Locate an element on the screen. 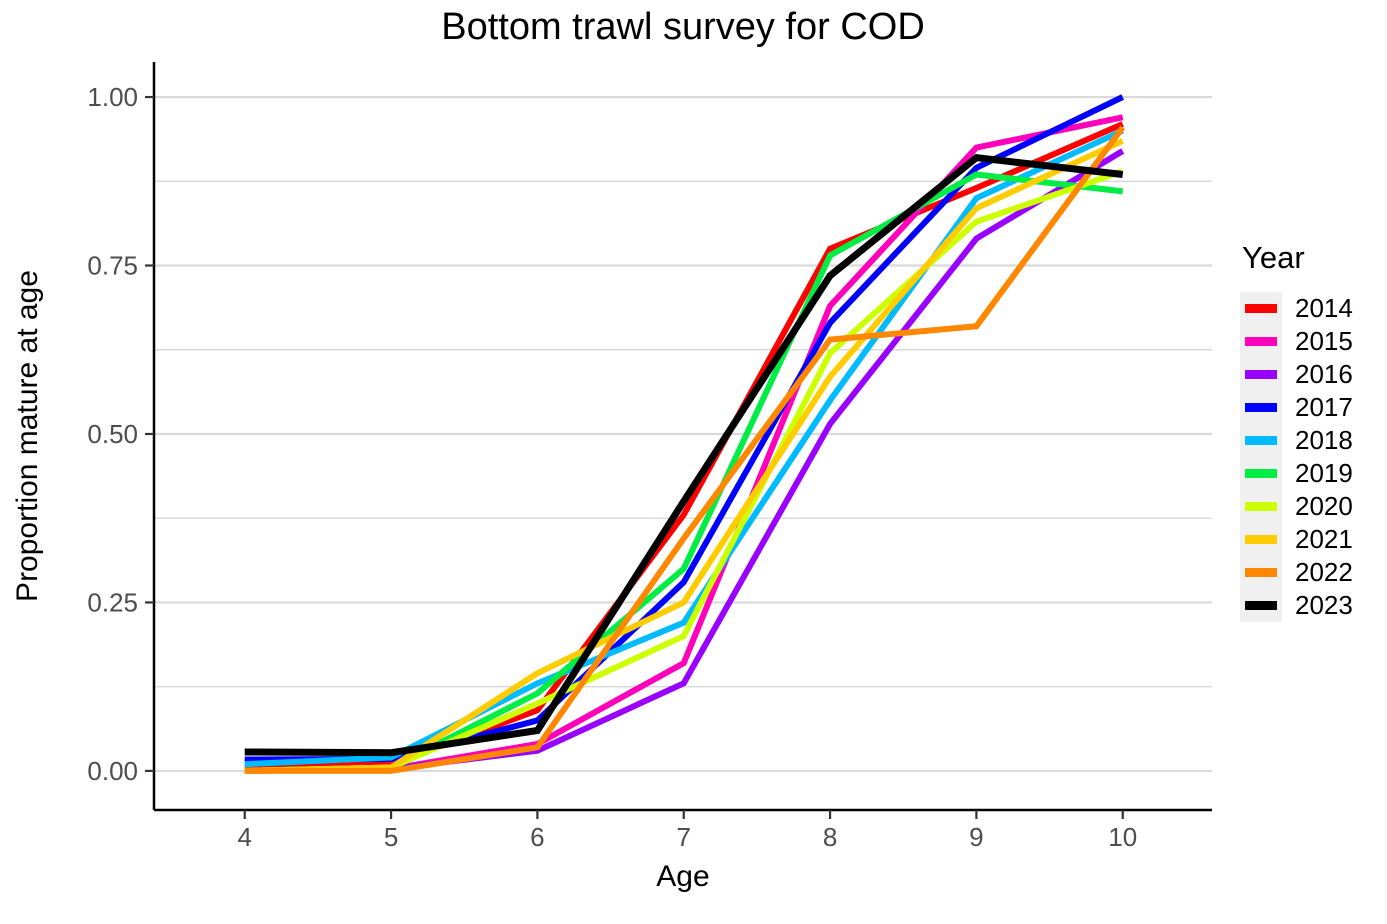  legend-item-2022: 2022 is located at coordinates (1296, 572).